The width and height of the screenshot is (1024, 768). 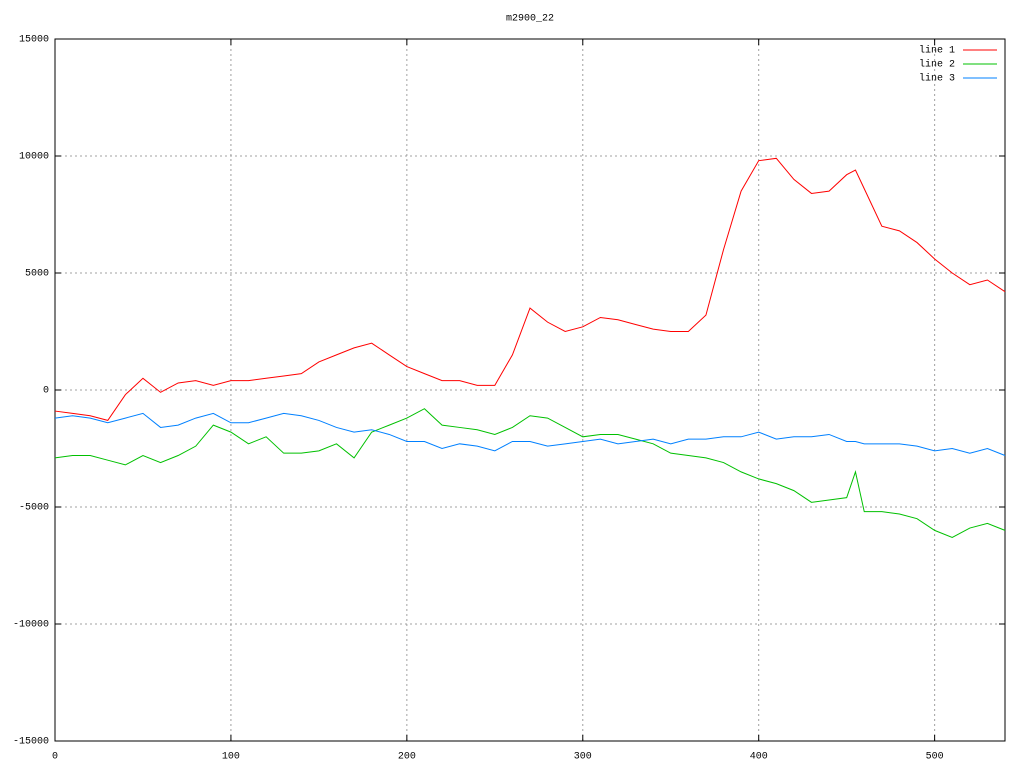 I want to click on legend-label: line 3, so click(x=937, y=79).